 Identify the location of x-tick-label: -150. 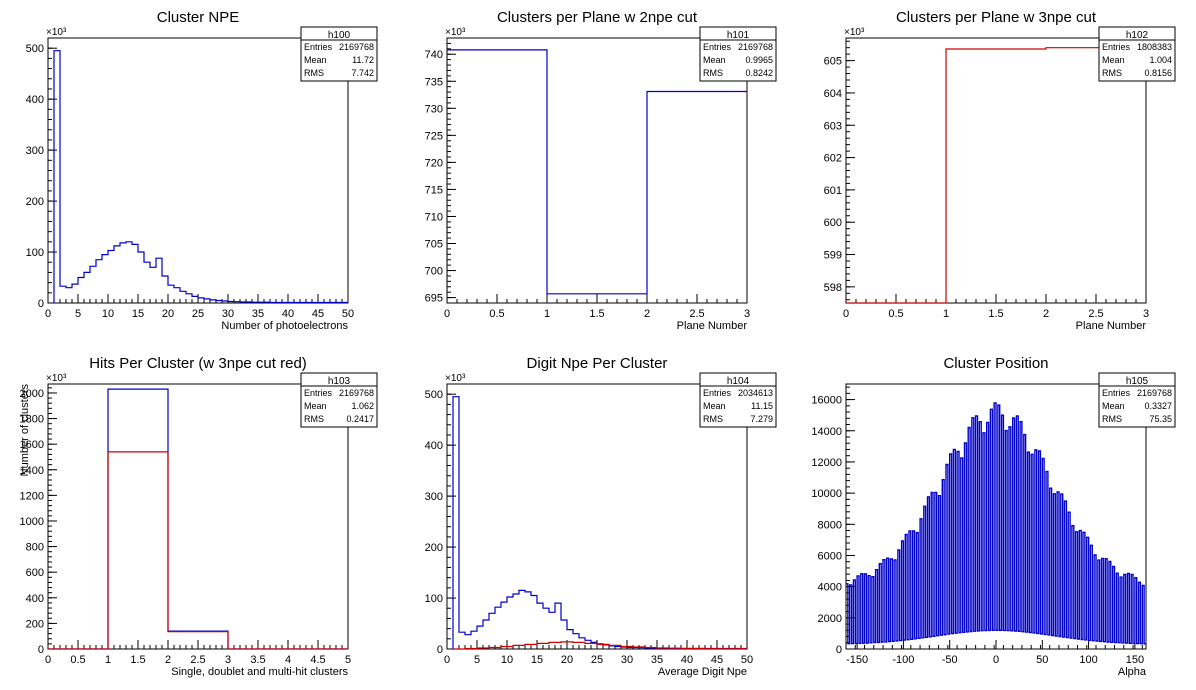
(857, 660).